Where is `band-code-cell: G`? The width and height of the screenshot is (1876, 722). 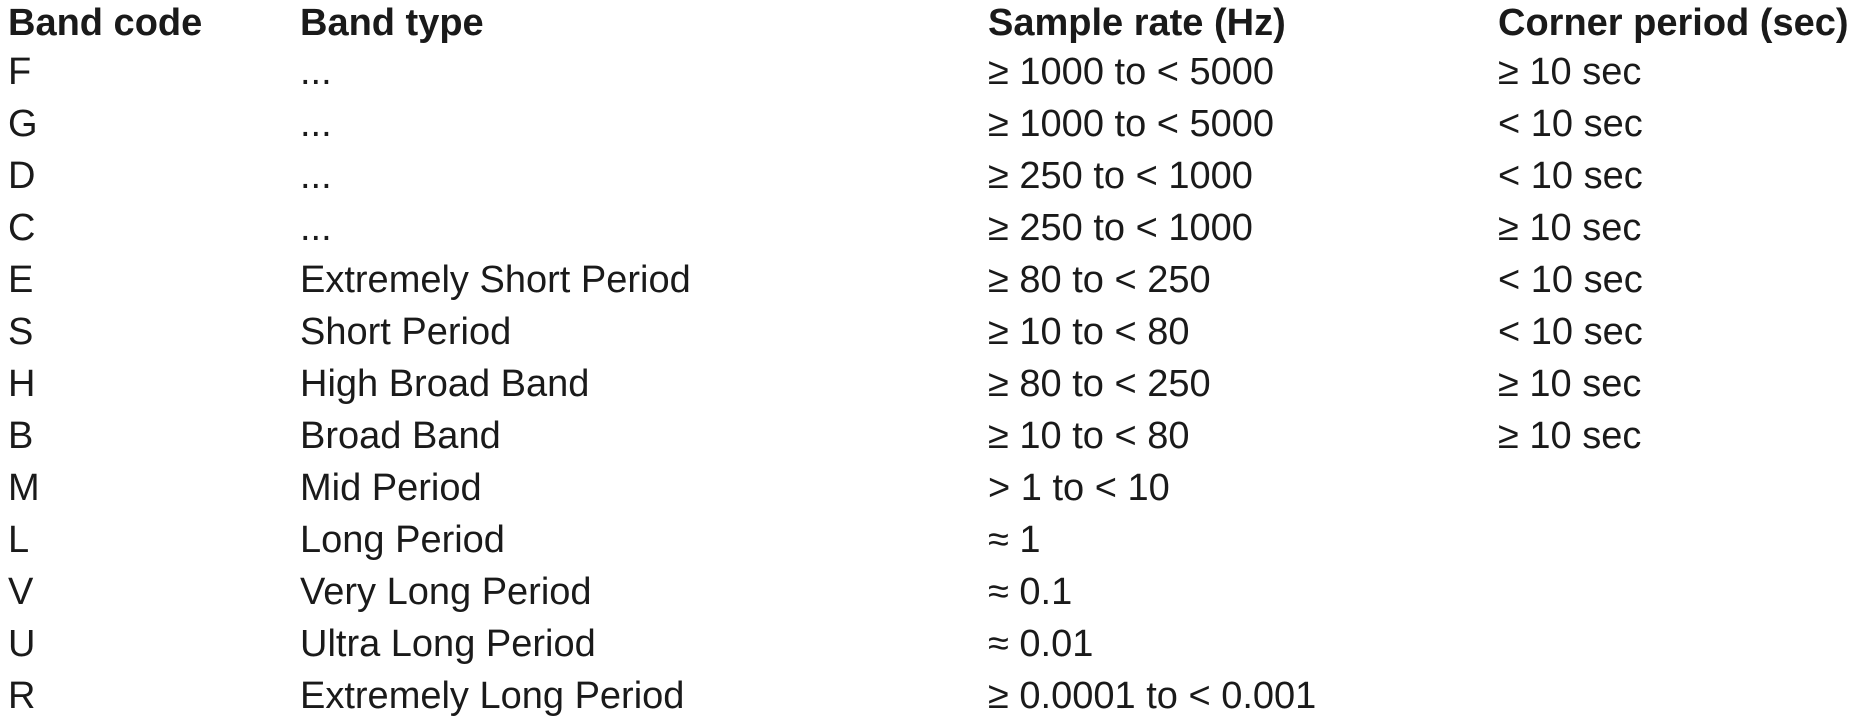
band-code-cell: G is located at coordinates (23, 124).